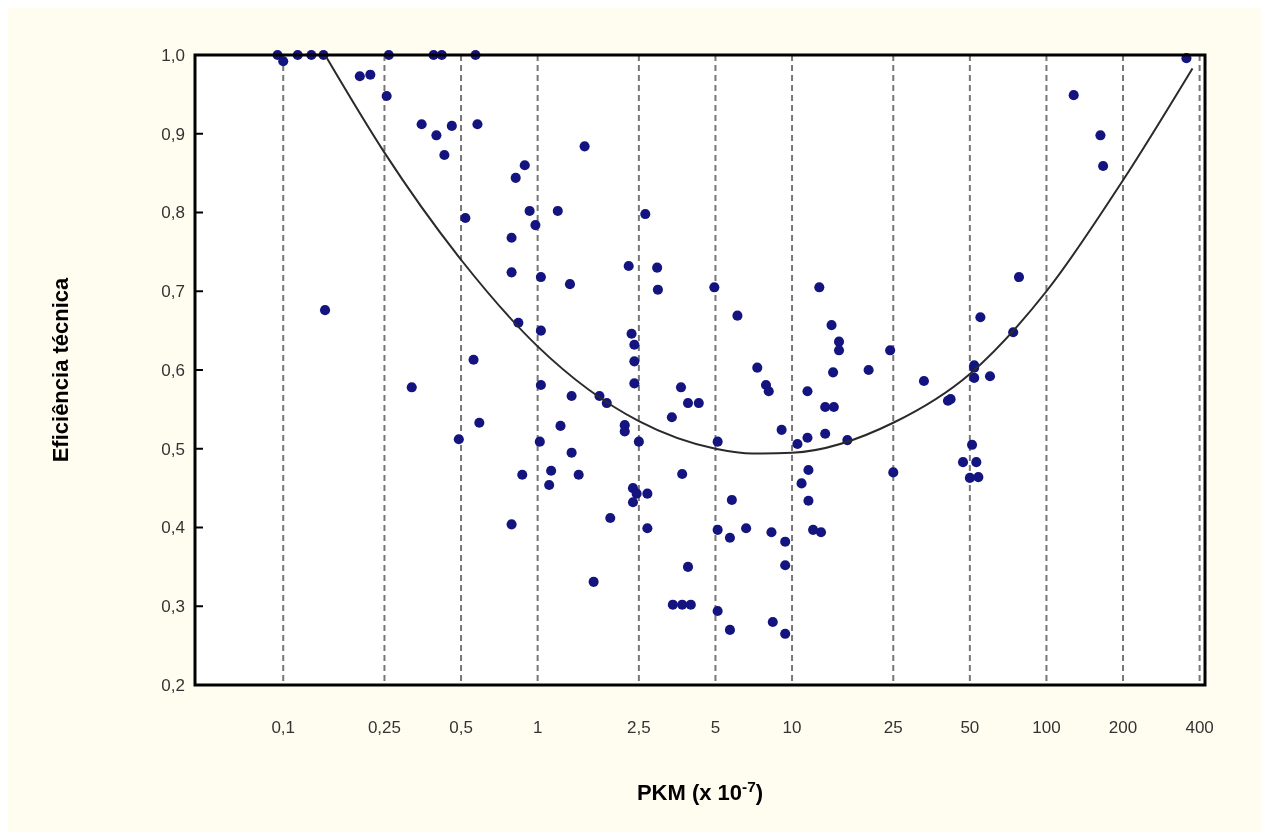 The image size is (1261, 832). I want to click on y-tick-label: 0,9, so click(173, 134).